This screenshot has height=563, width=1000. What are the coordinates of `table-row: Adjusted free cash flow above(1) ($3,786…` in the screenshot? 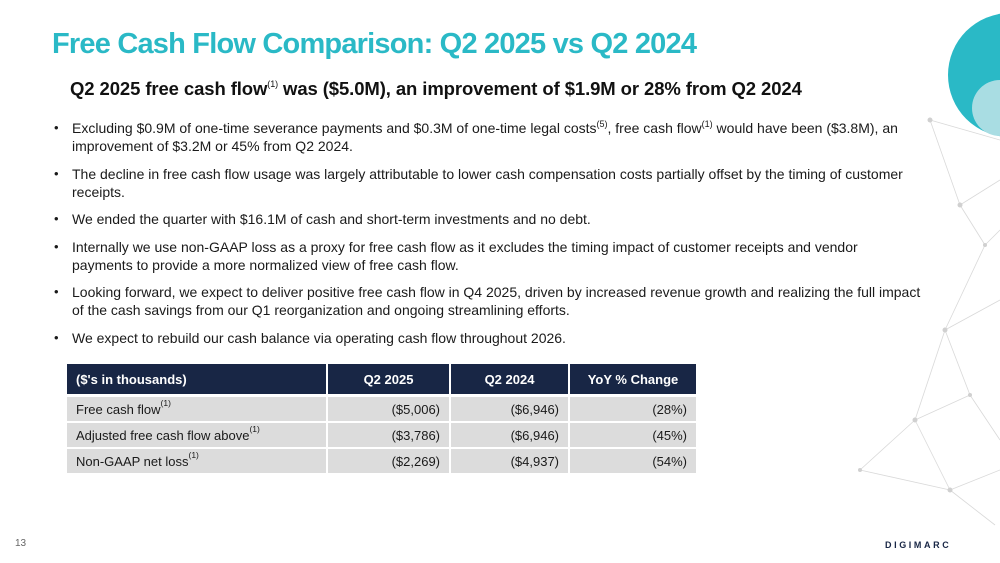 It's located at (381, 434).